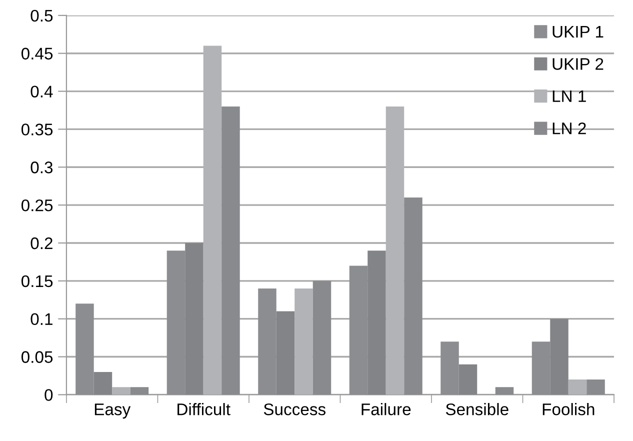 The image size is (633, 441). I want to click on y-tick-label: 0.05, so click(37, 357).